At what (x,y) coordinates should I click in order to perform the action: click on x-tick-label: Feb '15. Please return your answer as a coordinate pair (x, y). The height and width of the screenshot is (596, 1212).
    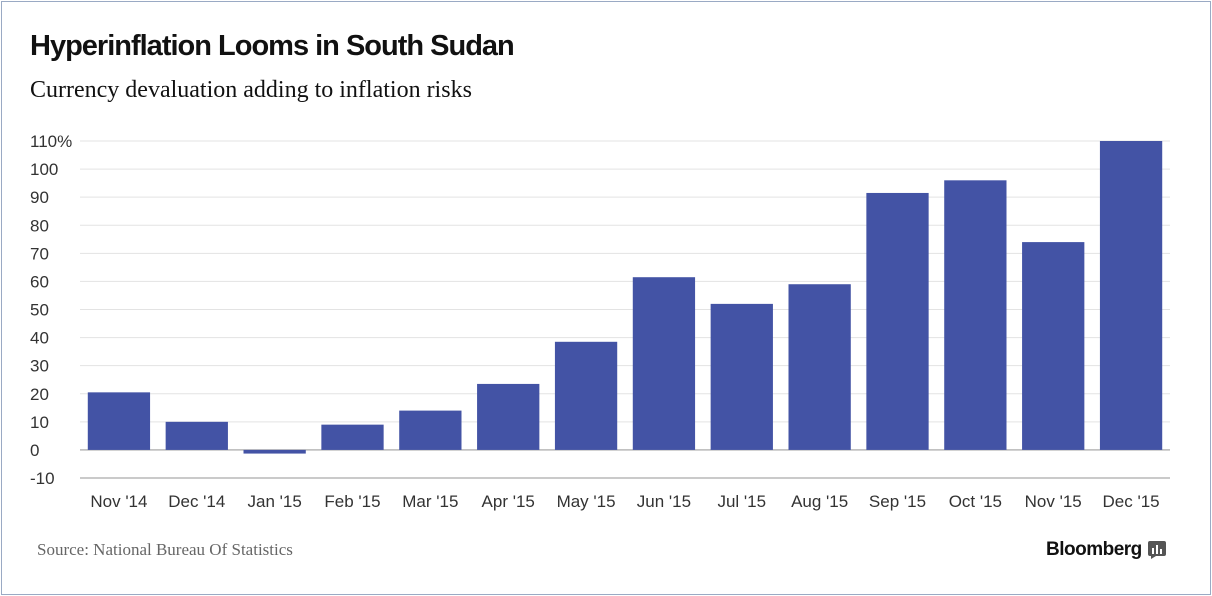
    Looking at the image, I should click on (352, 501).